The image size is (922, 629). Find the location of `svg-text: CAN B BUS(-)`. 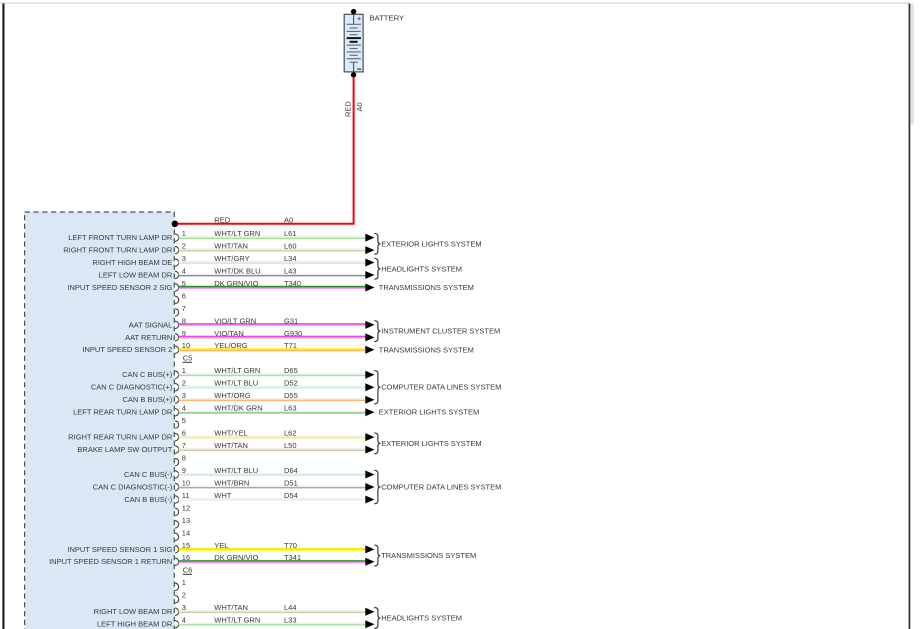

svg-text: CAN B BUS(-) is located at coordinates (148, 499).